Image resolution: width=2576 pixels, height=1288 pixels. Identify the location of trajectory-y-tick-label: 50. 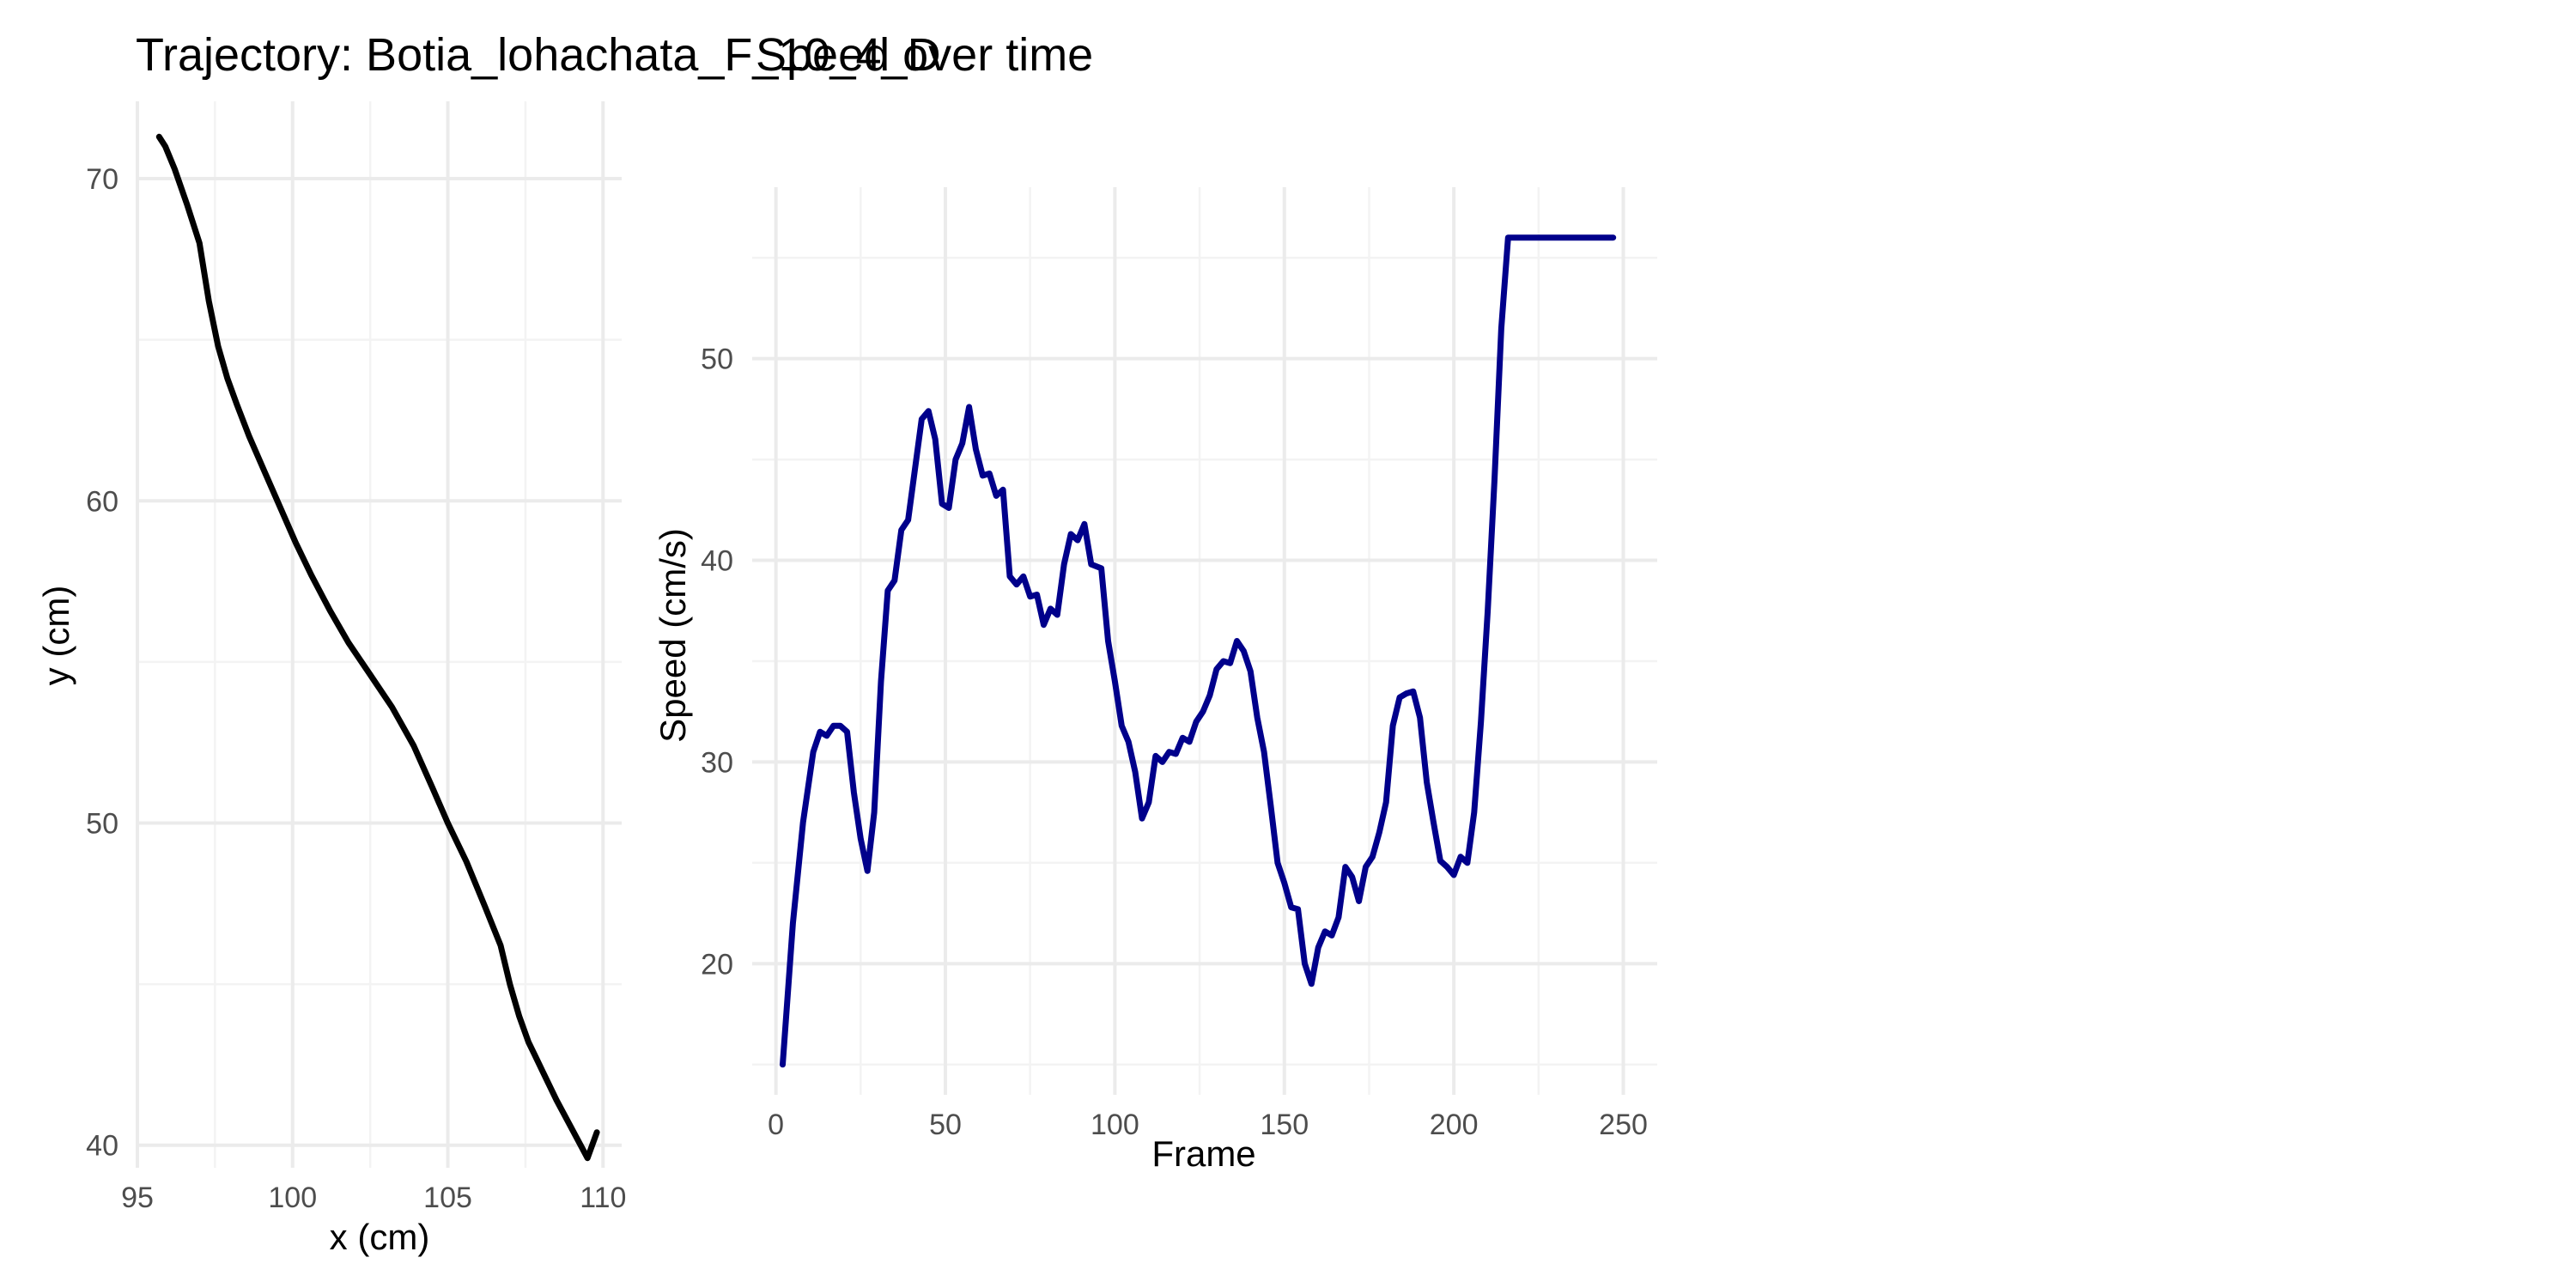
(102, 824).